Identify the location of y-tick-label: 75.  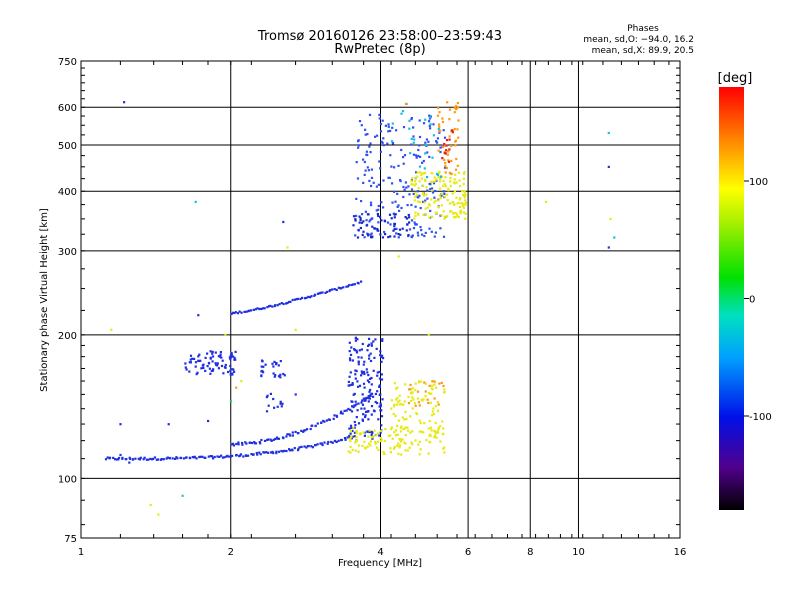
(70, 539).